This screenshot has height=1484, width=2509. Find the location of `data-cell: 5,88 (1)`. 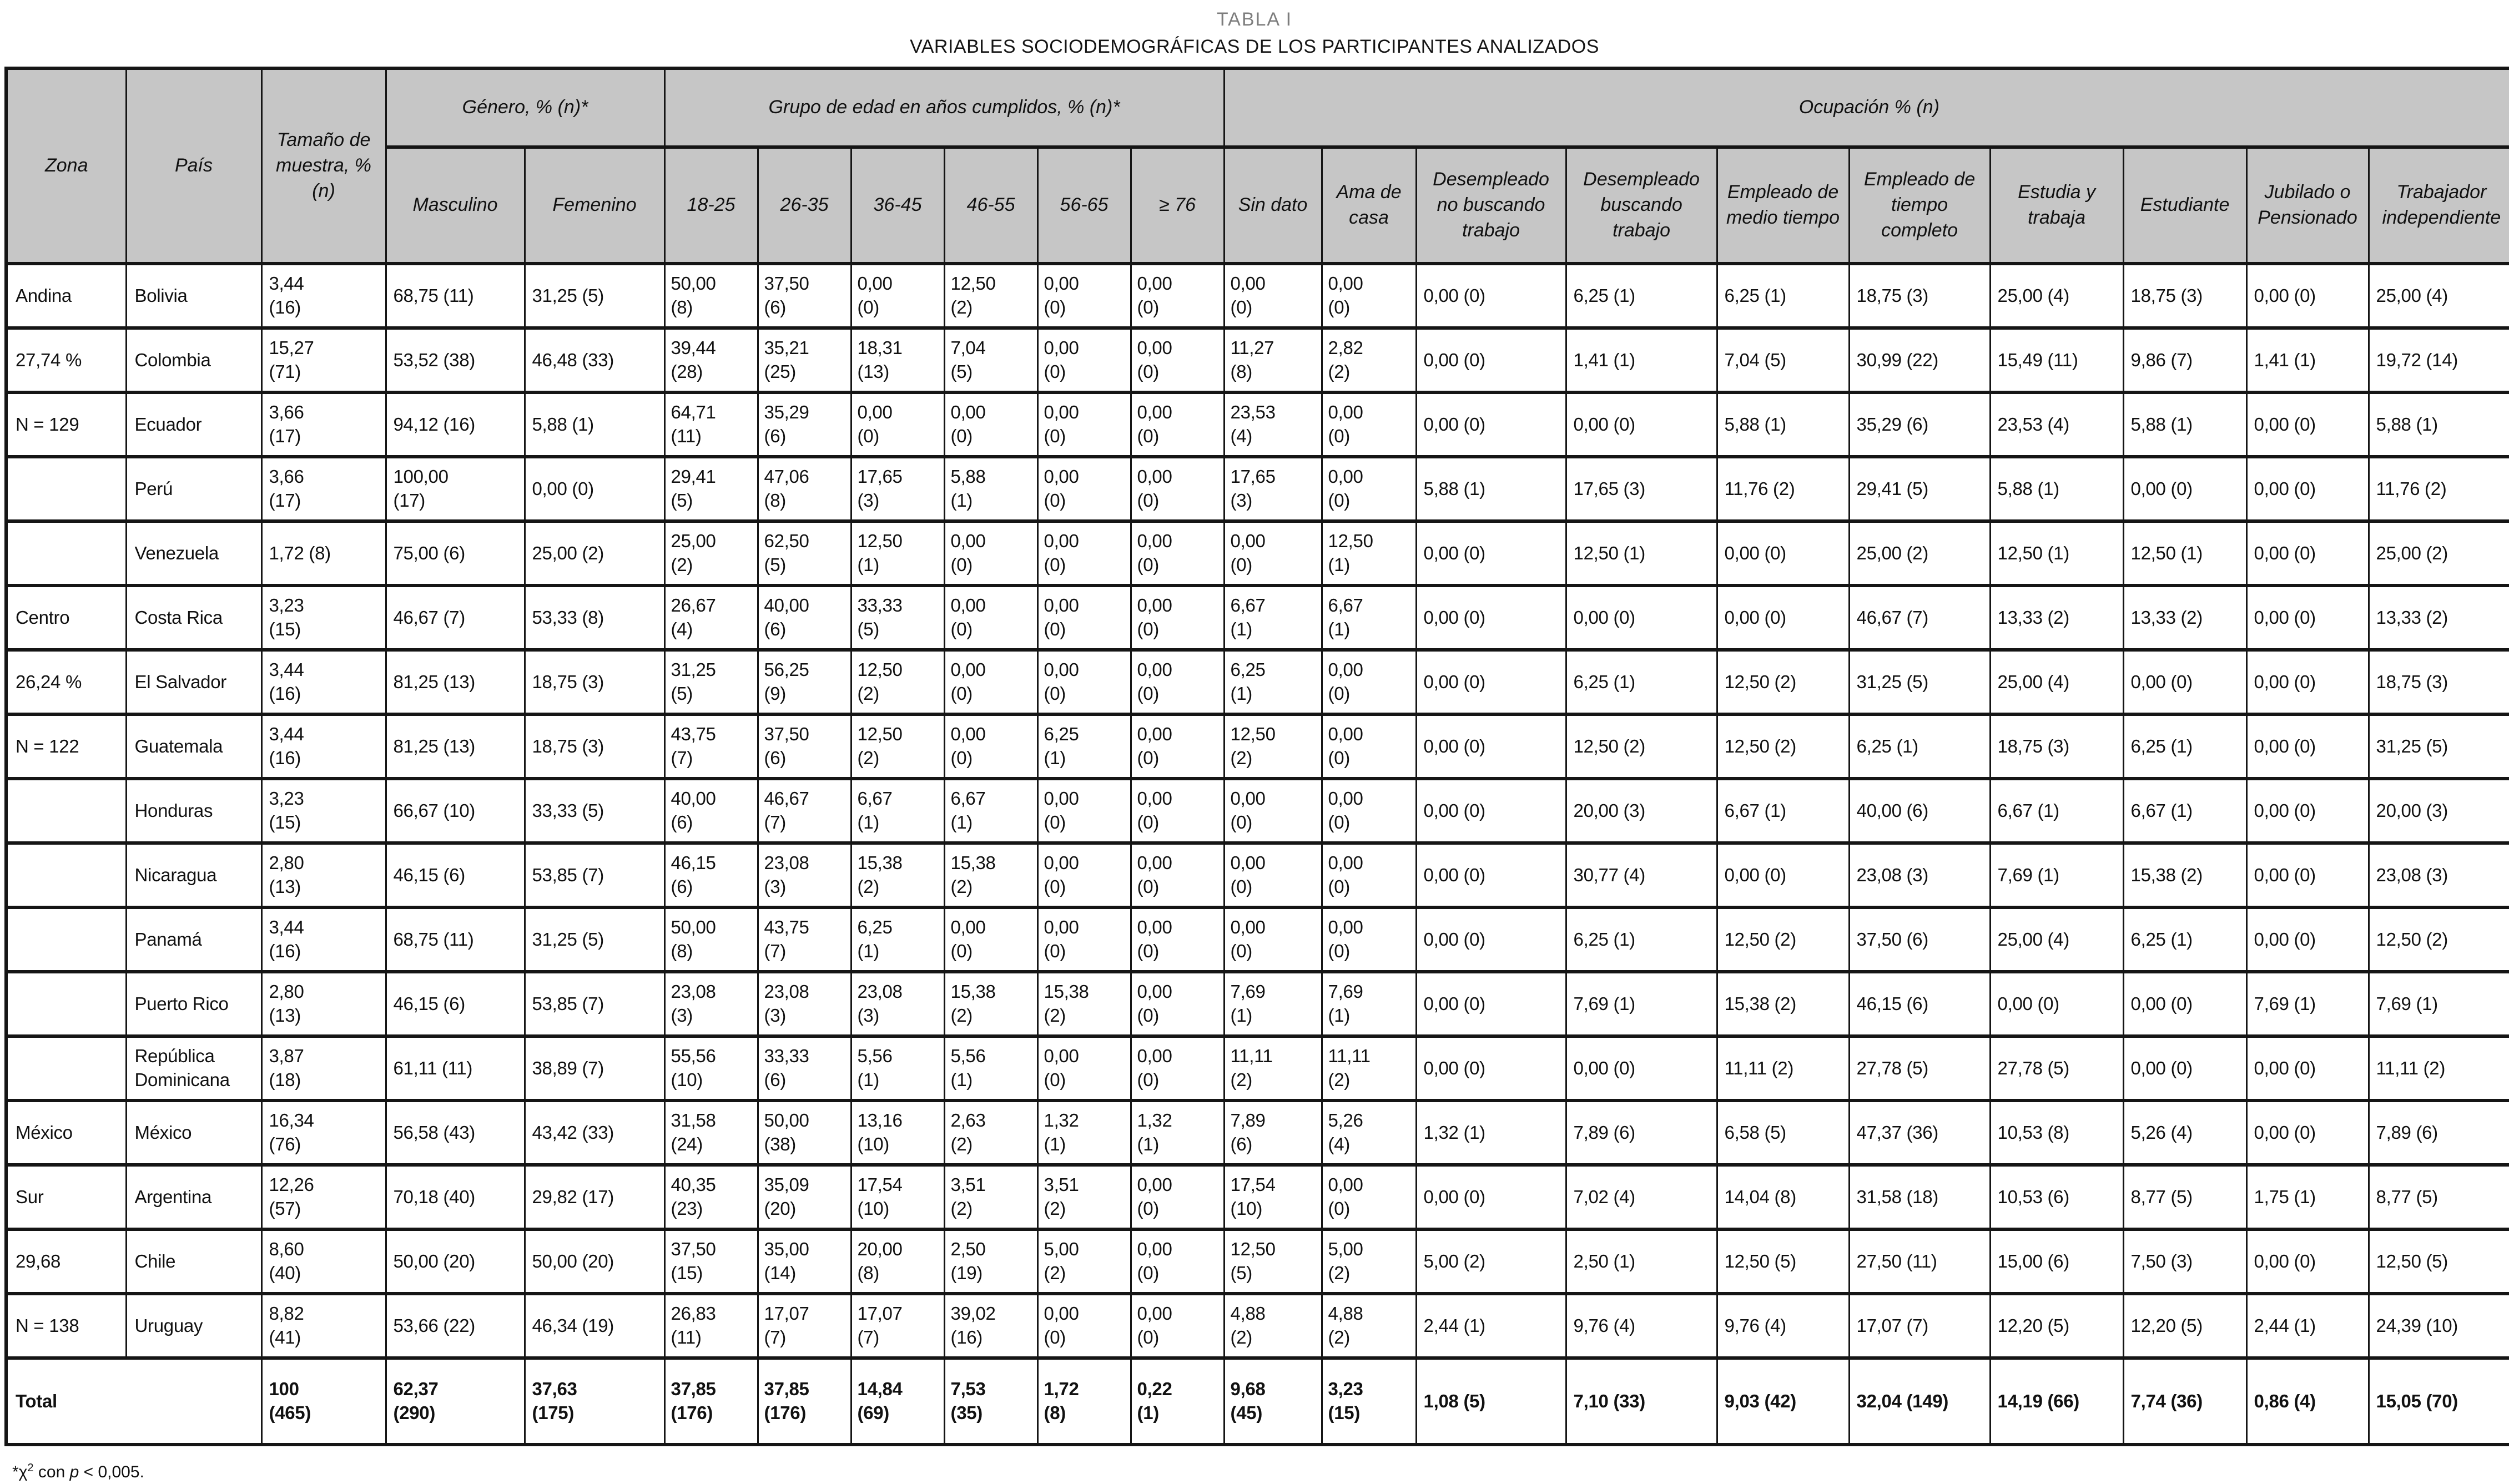

data-cell: 5,88 (1) is located at coordinates (594, 424).